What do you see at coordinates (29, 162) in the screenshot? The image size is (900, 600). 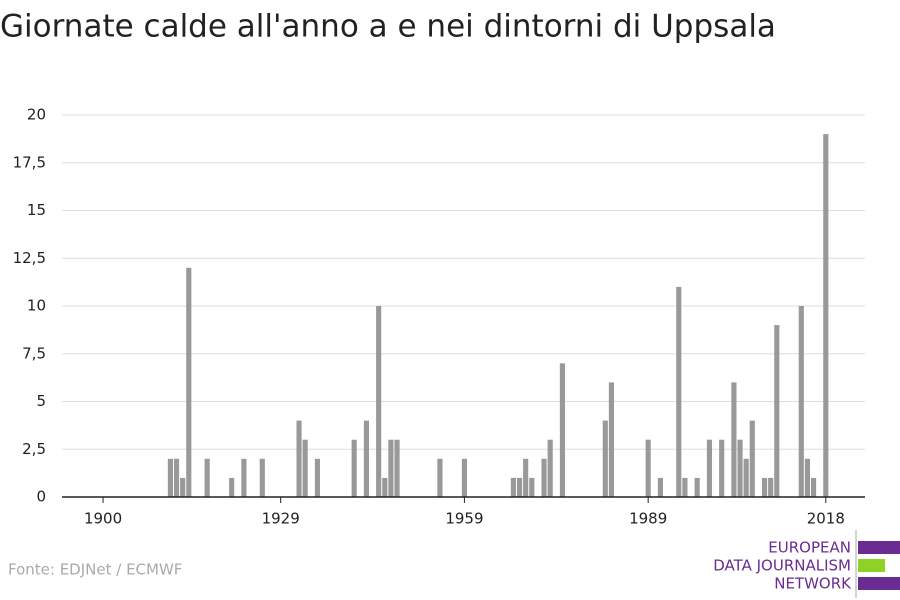 I see `y-tick-label: 17,5` at bounding box center [29, 162].